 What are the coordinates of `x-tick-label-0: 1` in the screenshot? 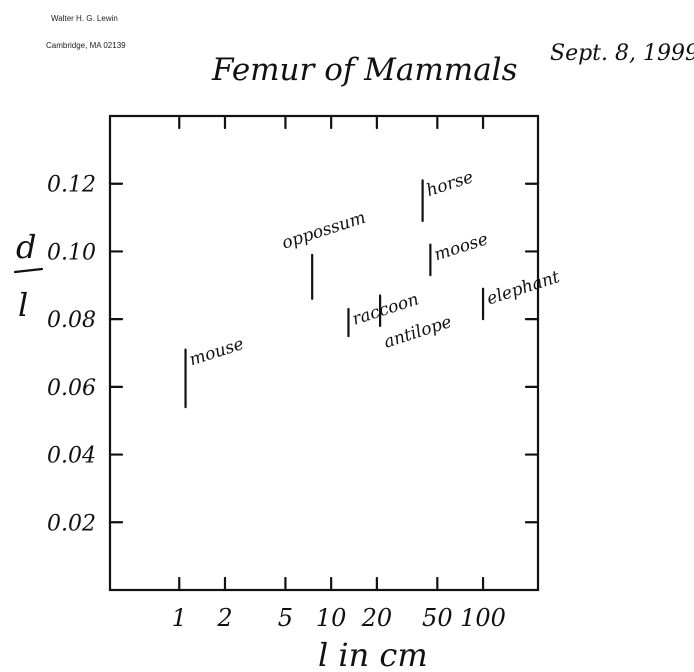 It's located at (179, 618).